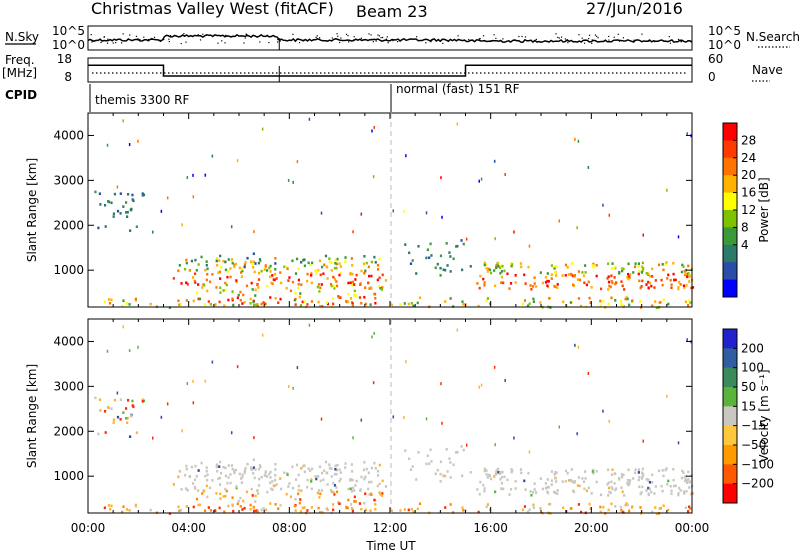 The image size is (800, 554). Describe the element at coordinates (390, 73) in the screenshot. I see `freq-series` at that location.